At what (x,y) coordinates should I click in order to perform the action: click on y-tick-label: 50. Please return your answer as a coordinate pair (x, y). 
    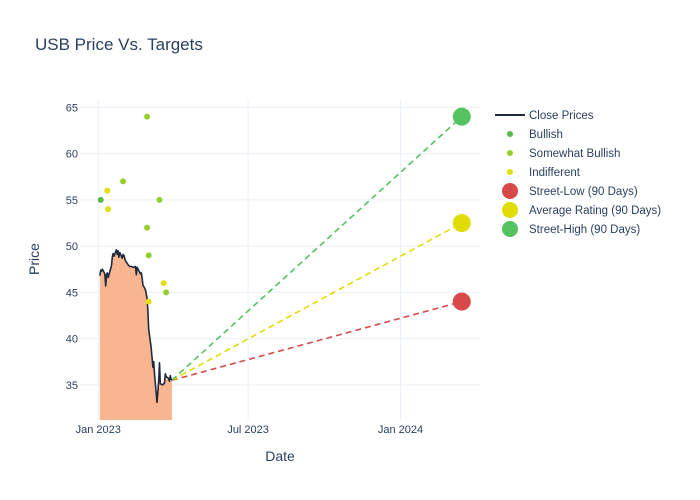
    Looking at the image, I should click on (72, 247).